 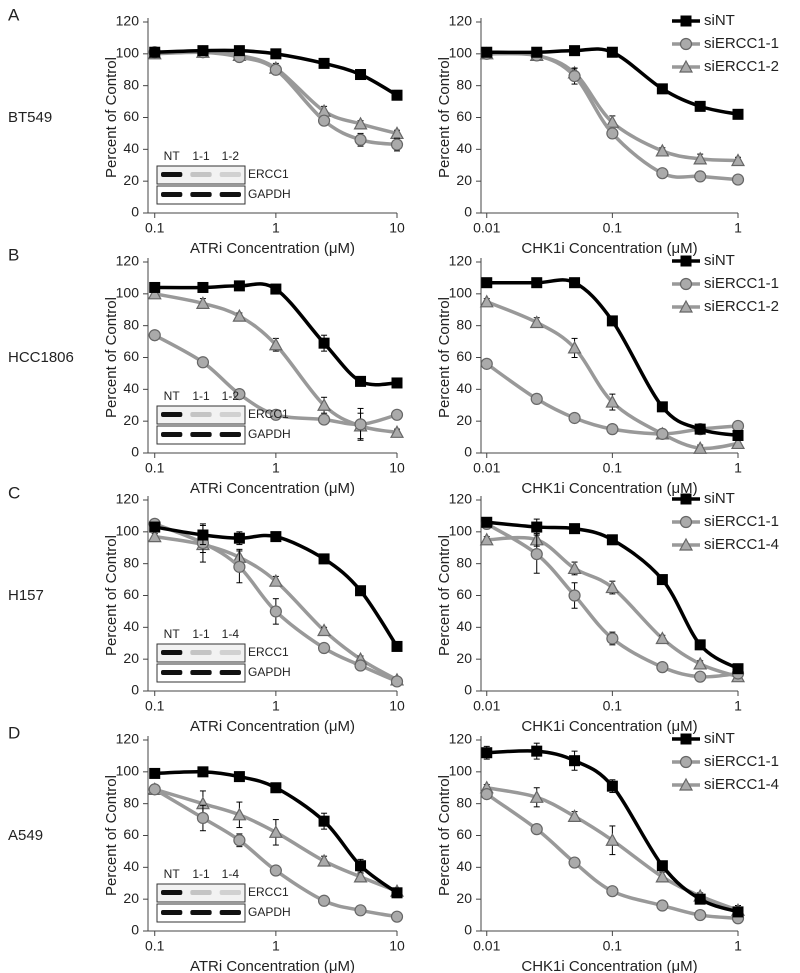 I want to click on cell-line-label: BT549, so click(x=30, y=117).